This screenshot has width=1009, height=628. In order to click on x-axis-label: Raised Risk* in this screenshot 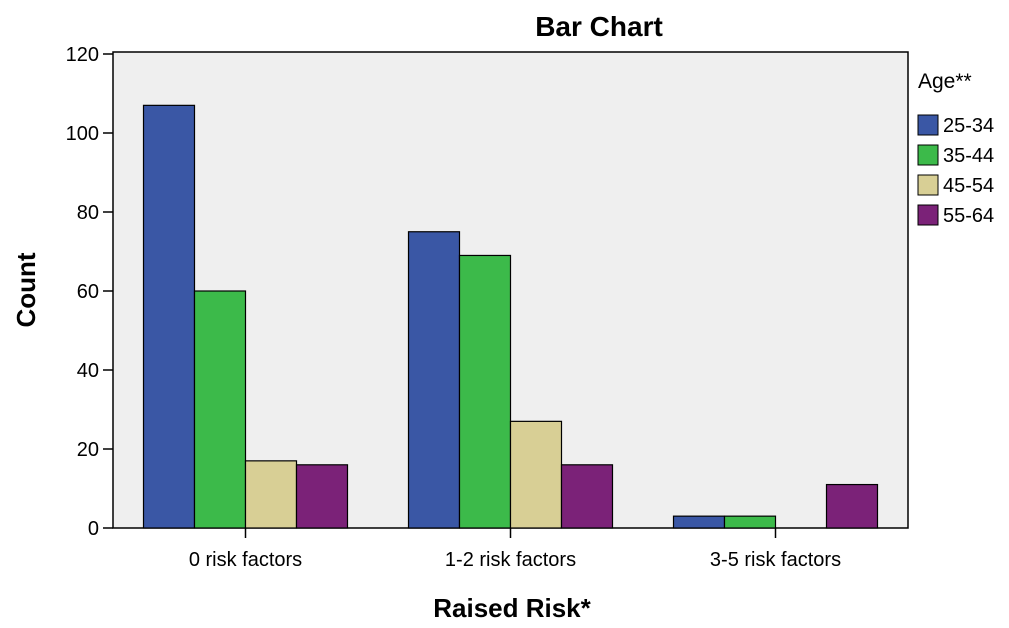, I will do `click(512, 608)`.